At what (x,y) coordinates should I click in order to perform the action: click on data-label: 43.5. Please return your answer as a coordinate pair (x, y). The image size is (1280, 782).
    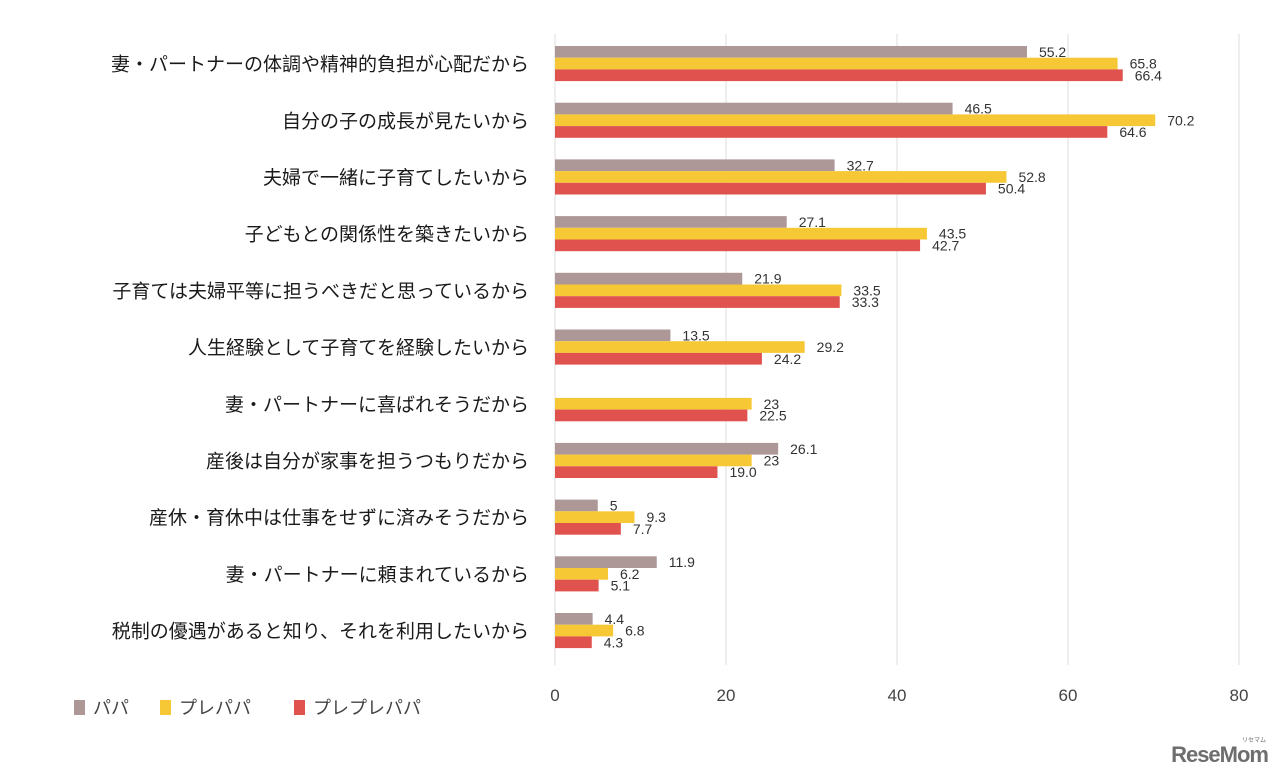
    Looking at the image, I should click on (952, 234).